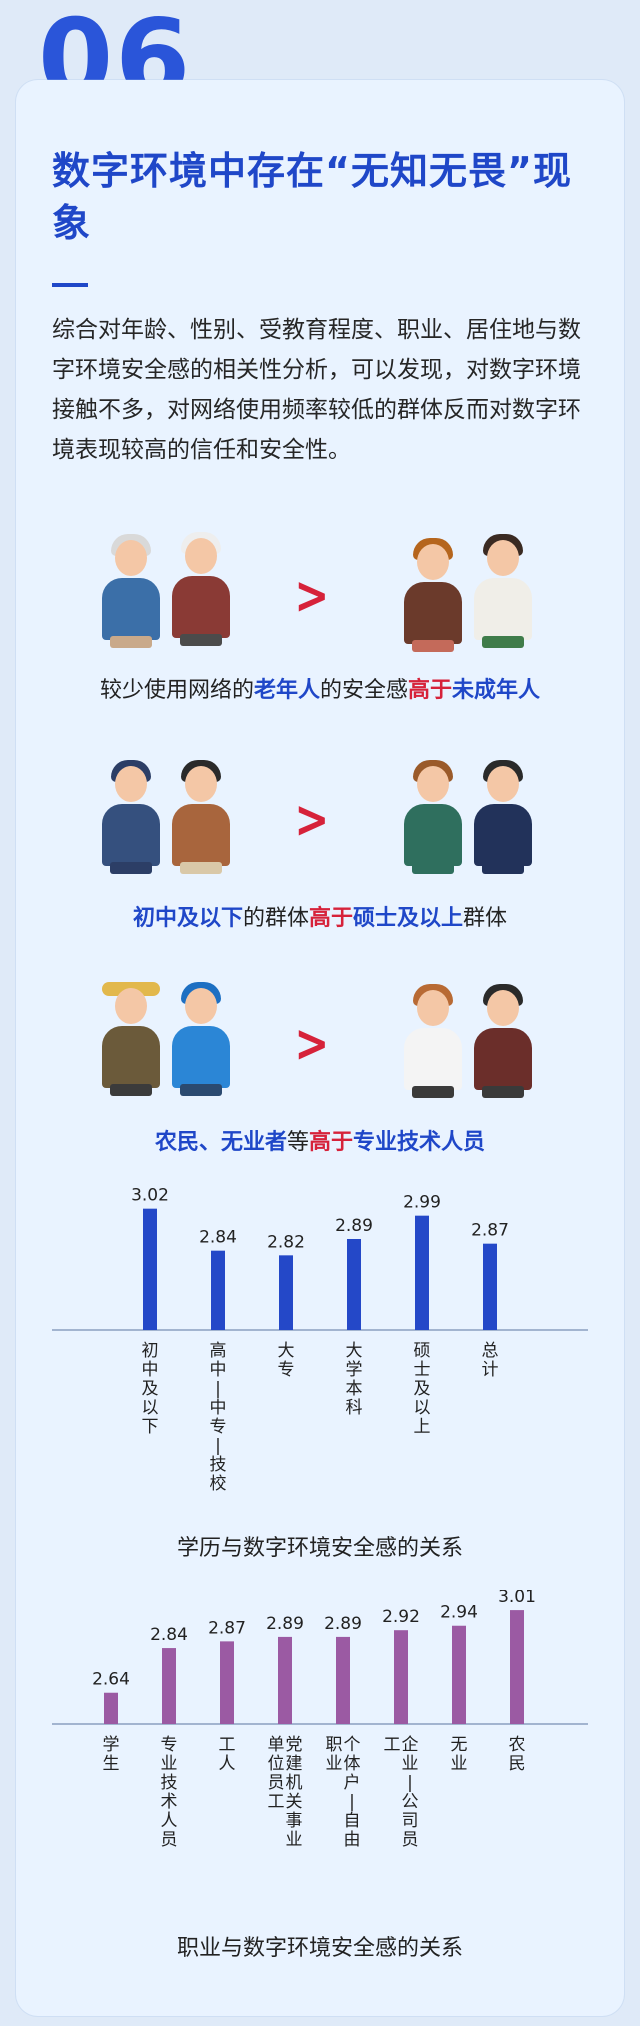 The image size is (640, 2026). Describe the element at coordinates (352, 1792) in the screenshot. I see `category-tick-label: 个体户|自由` at that location.